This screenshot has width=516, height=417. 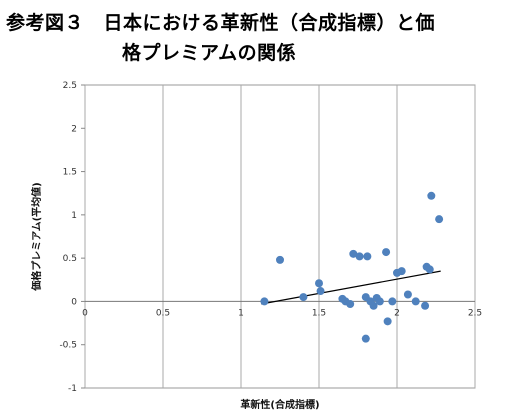 I want to click on trendline, so click(x=351, y=287).